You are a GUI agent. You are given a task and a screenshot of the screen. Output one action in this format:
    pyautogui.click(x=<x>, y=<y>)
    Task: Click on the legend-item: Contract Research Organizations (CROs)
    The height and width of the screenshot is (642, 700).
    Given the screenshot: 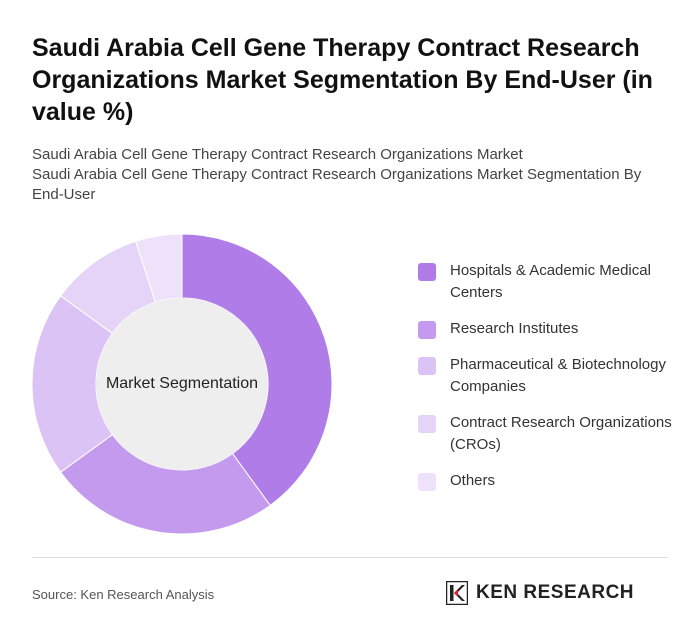 What is the action you would take?
    pyautogui.click(x=548, y=434)
    